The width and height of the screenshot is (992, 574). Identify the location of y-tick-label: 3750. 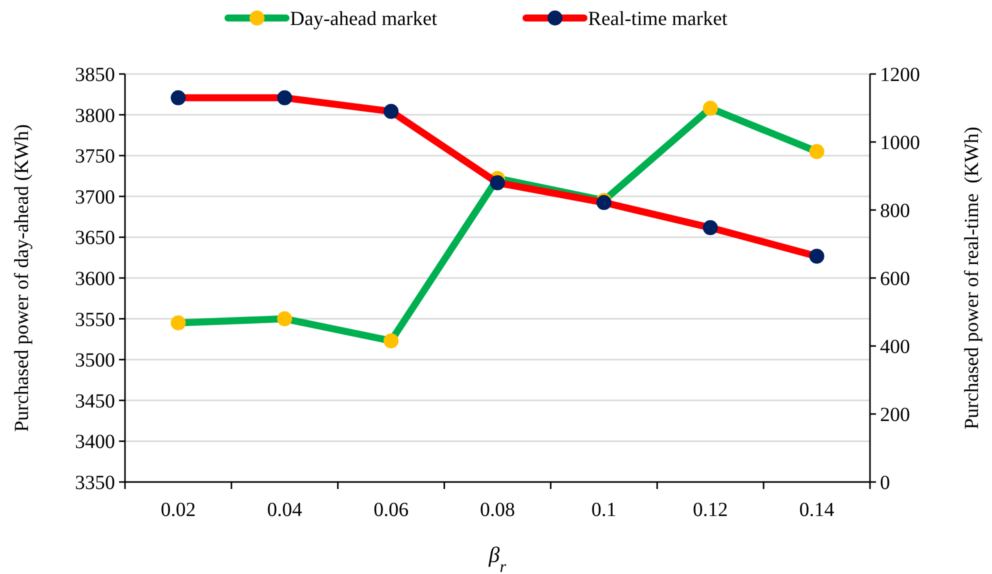
(95, 157).